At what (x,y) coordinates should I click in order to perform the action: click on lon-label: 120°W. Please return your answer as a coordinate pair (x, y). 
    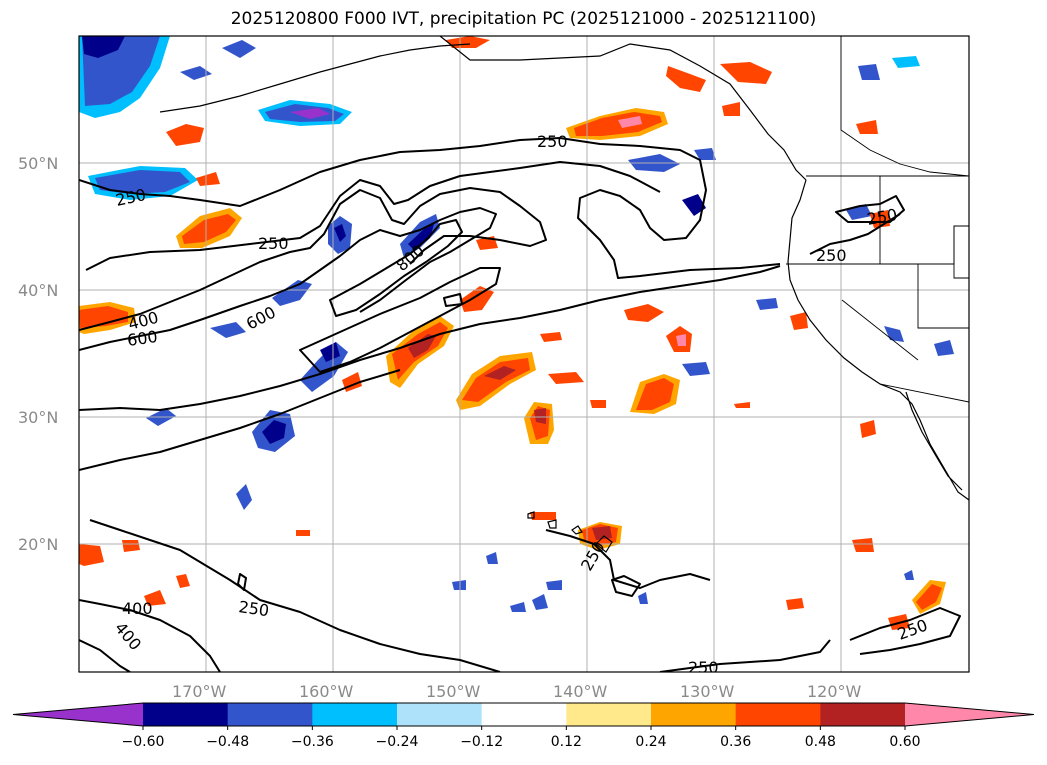
    Looking at the image, I should click on (834, 691).